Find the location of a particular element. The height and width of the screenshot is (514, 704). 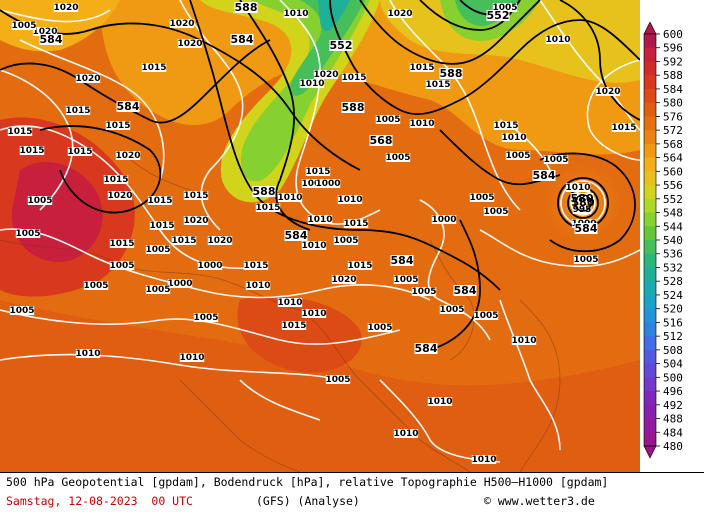

height-label: 588 is located at coordinates (246, 7).